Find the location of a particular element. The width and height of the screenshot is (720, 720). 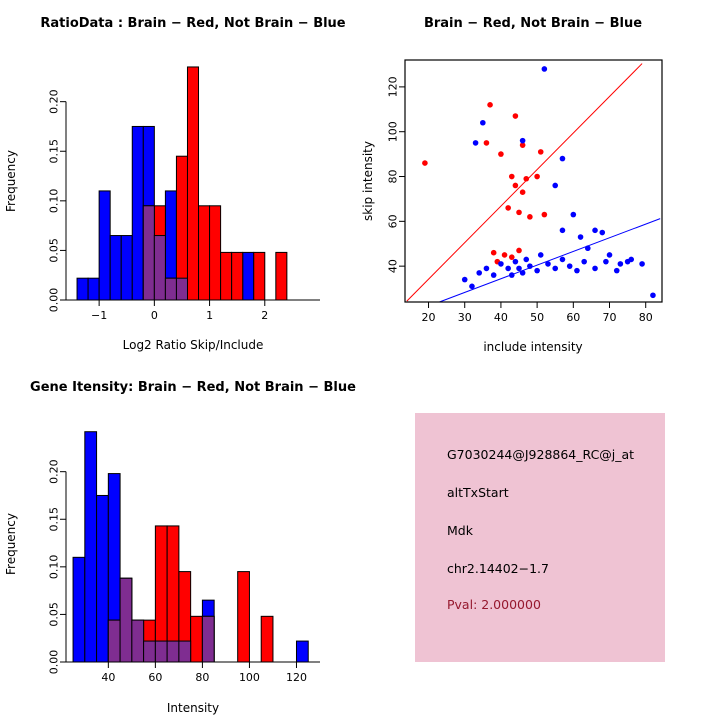

x-tick-label: 120 is located at coordinates (296, 677).